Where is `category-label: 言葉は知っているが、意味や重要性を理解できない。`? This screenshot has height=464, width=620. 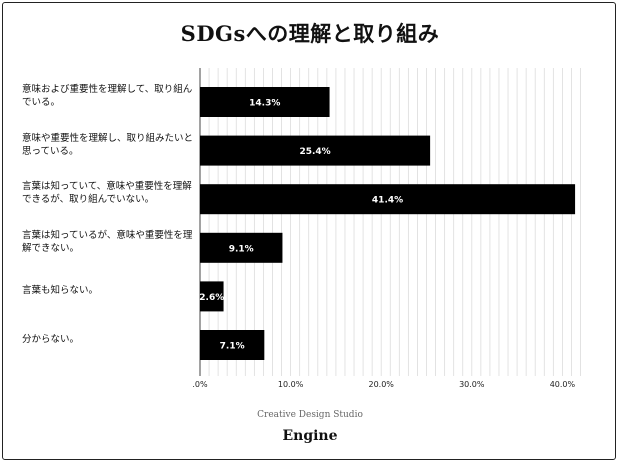 category-label: 言葉は知っているが、意味や重要性を理解できない。 is located at coordinates (107, 241).